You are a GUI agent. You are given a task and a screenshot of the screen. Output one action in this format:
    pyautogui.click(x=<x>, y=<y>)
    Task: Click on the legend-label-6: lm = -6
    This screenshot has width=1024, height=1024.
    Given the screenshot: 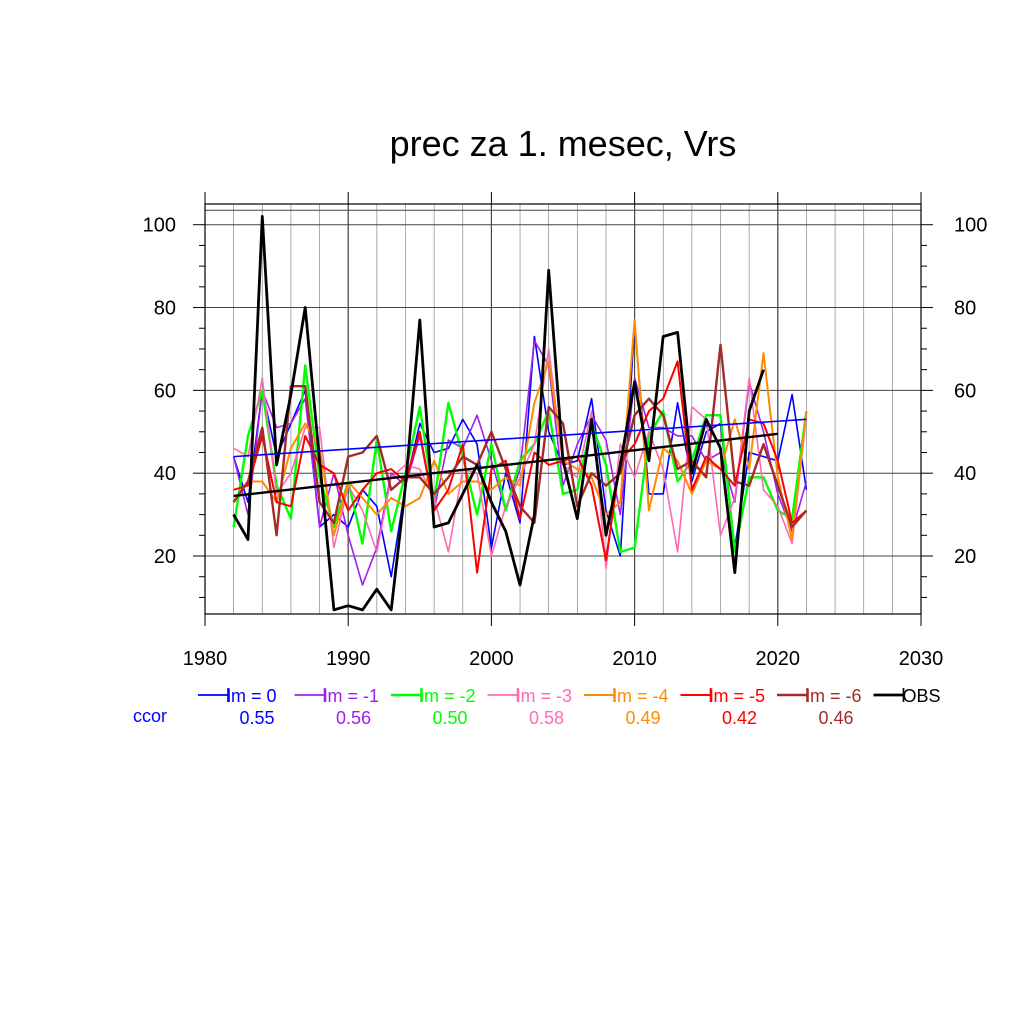 What is the action you would take?
    pyautogui.click(x=834, y=696)
    